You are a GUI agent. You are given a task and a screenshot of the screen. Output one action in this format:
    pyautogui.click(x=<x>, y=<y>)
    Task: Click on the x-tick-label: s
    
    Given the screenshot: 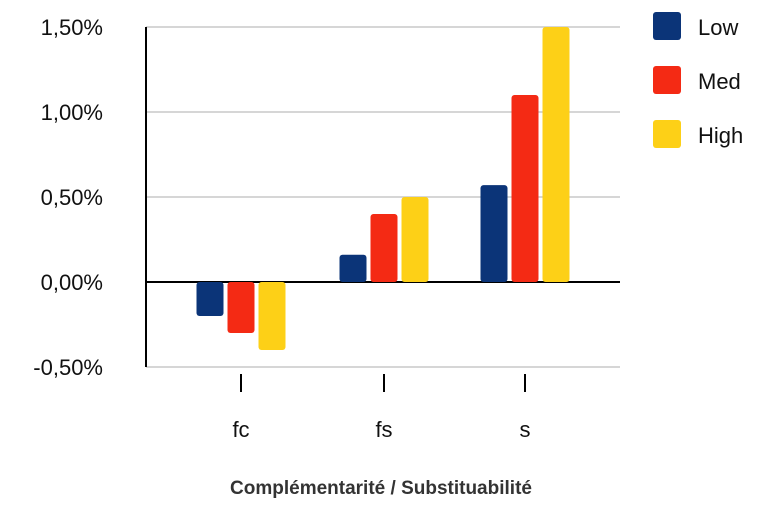 What is the action you would take?
    pyautogui.click(x=525, y=429)
    